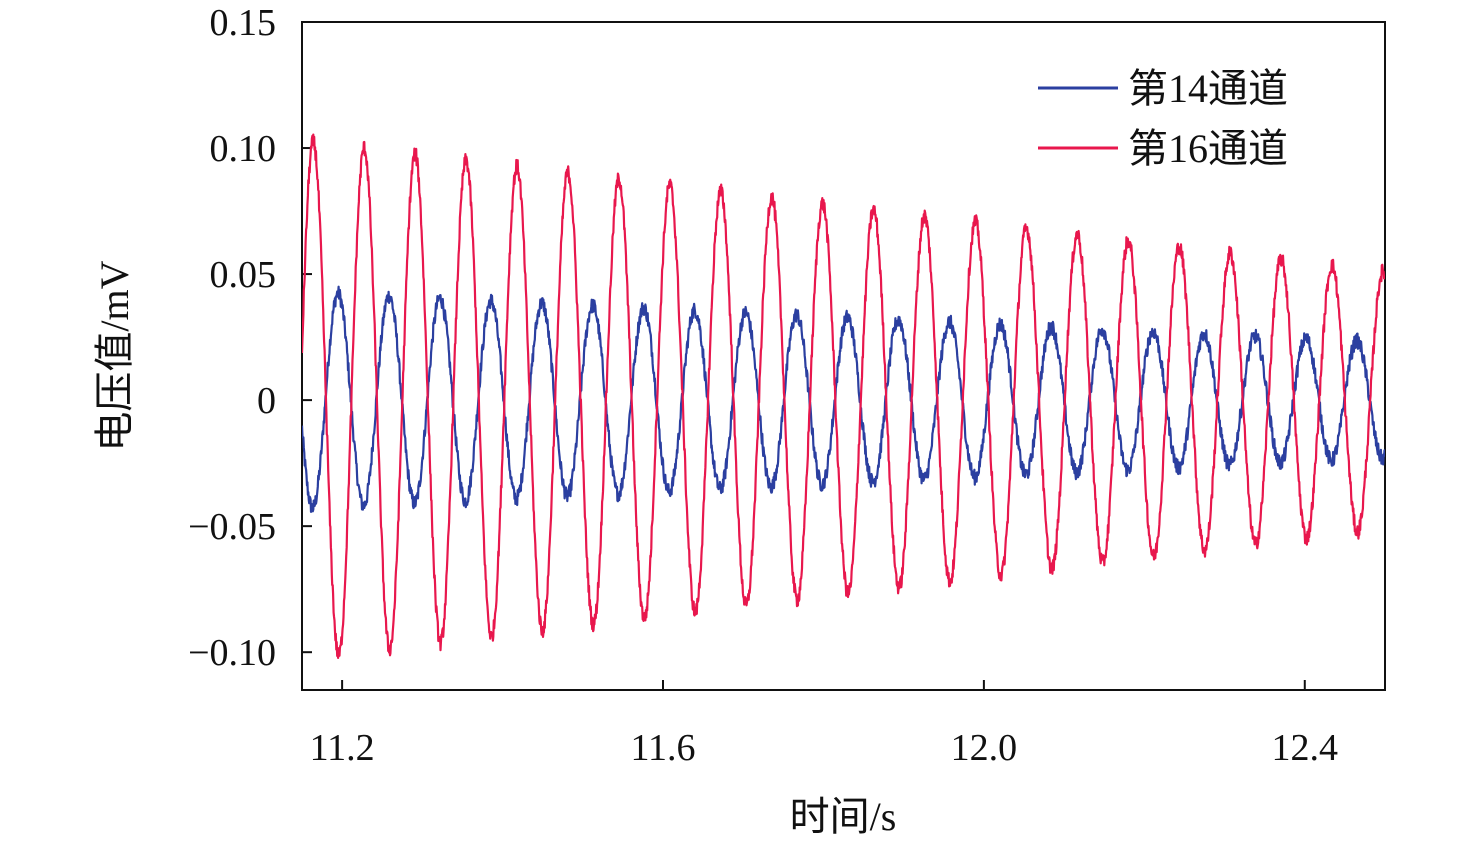  What do you see at coordinates (114, 355) in the screenshot?
I see `y-axis-title: 电压值/mV` at bounding box center [114, 355].